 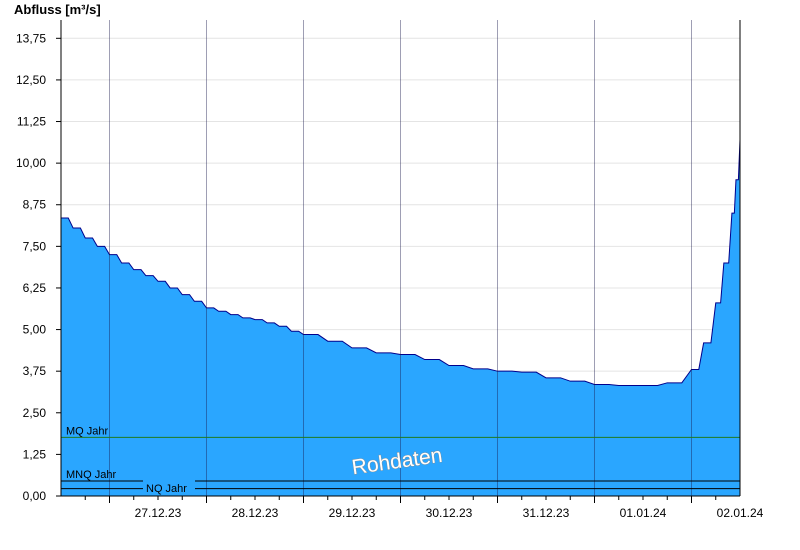 I want to click on y-tick-label: 8,75, so click(x=35, y=205).